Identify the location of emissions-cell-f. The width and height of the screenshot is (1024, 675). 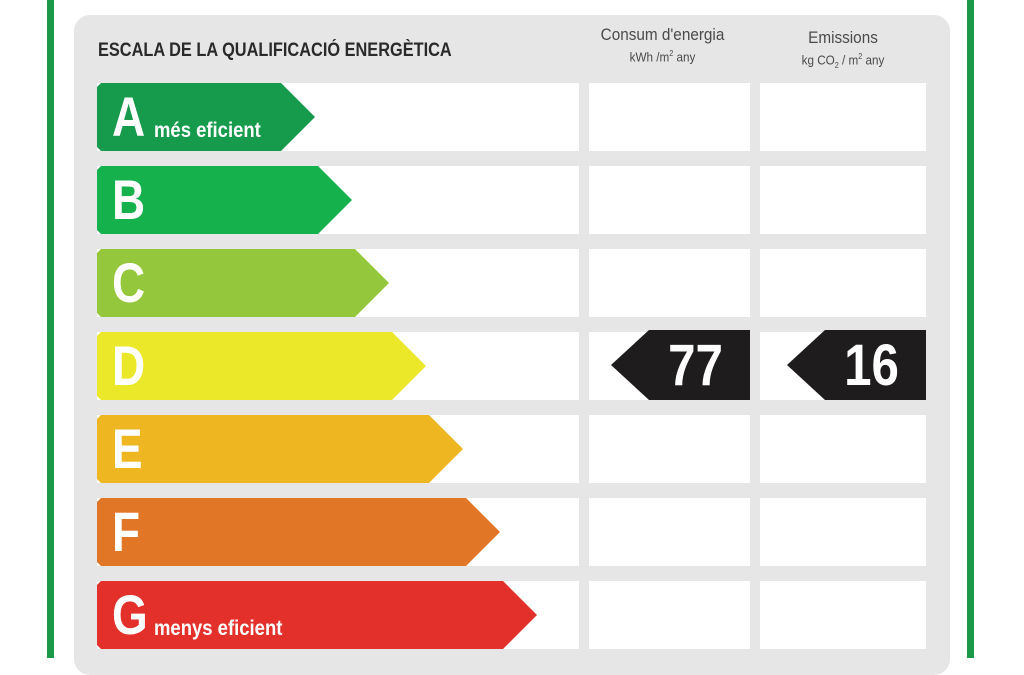
(843, 532).